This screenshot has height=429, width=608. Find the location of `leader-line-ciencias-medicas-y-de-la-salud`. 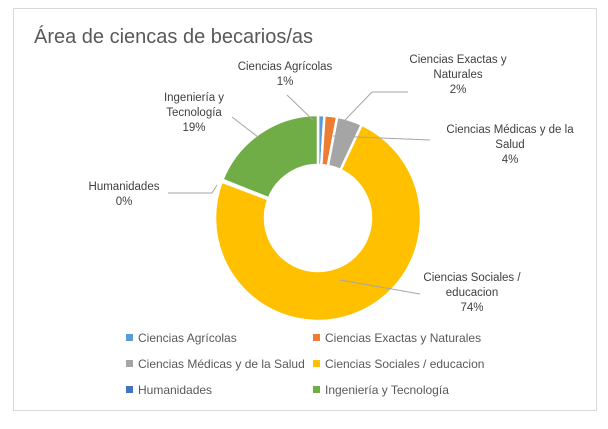

leader-line-ciencias-medicas-y-de-la-salud is located at coordinates (381, 138).